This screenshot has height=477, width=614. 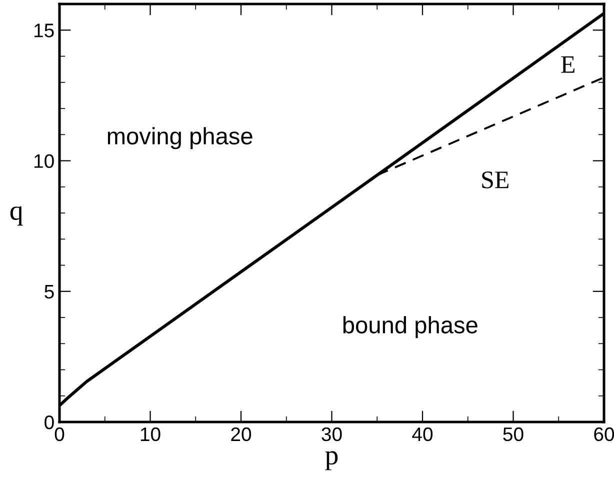 What do you see at coordinates (422, 434) in the screenshot?
I see `x-tick-label: 40` at bounding box center [422, 434].